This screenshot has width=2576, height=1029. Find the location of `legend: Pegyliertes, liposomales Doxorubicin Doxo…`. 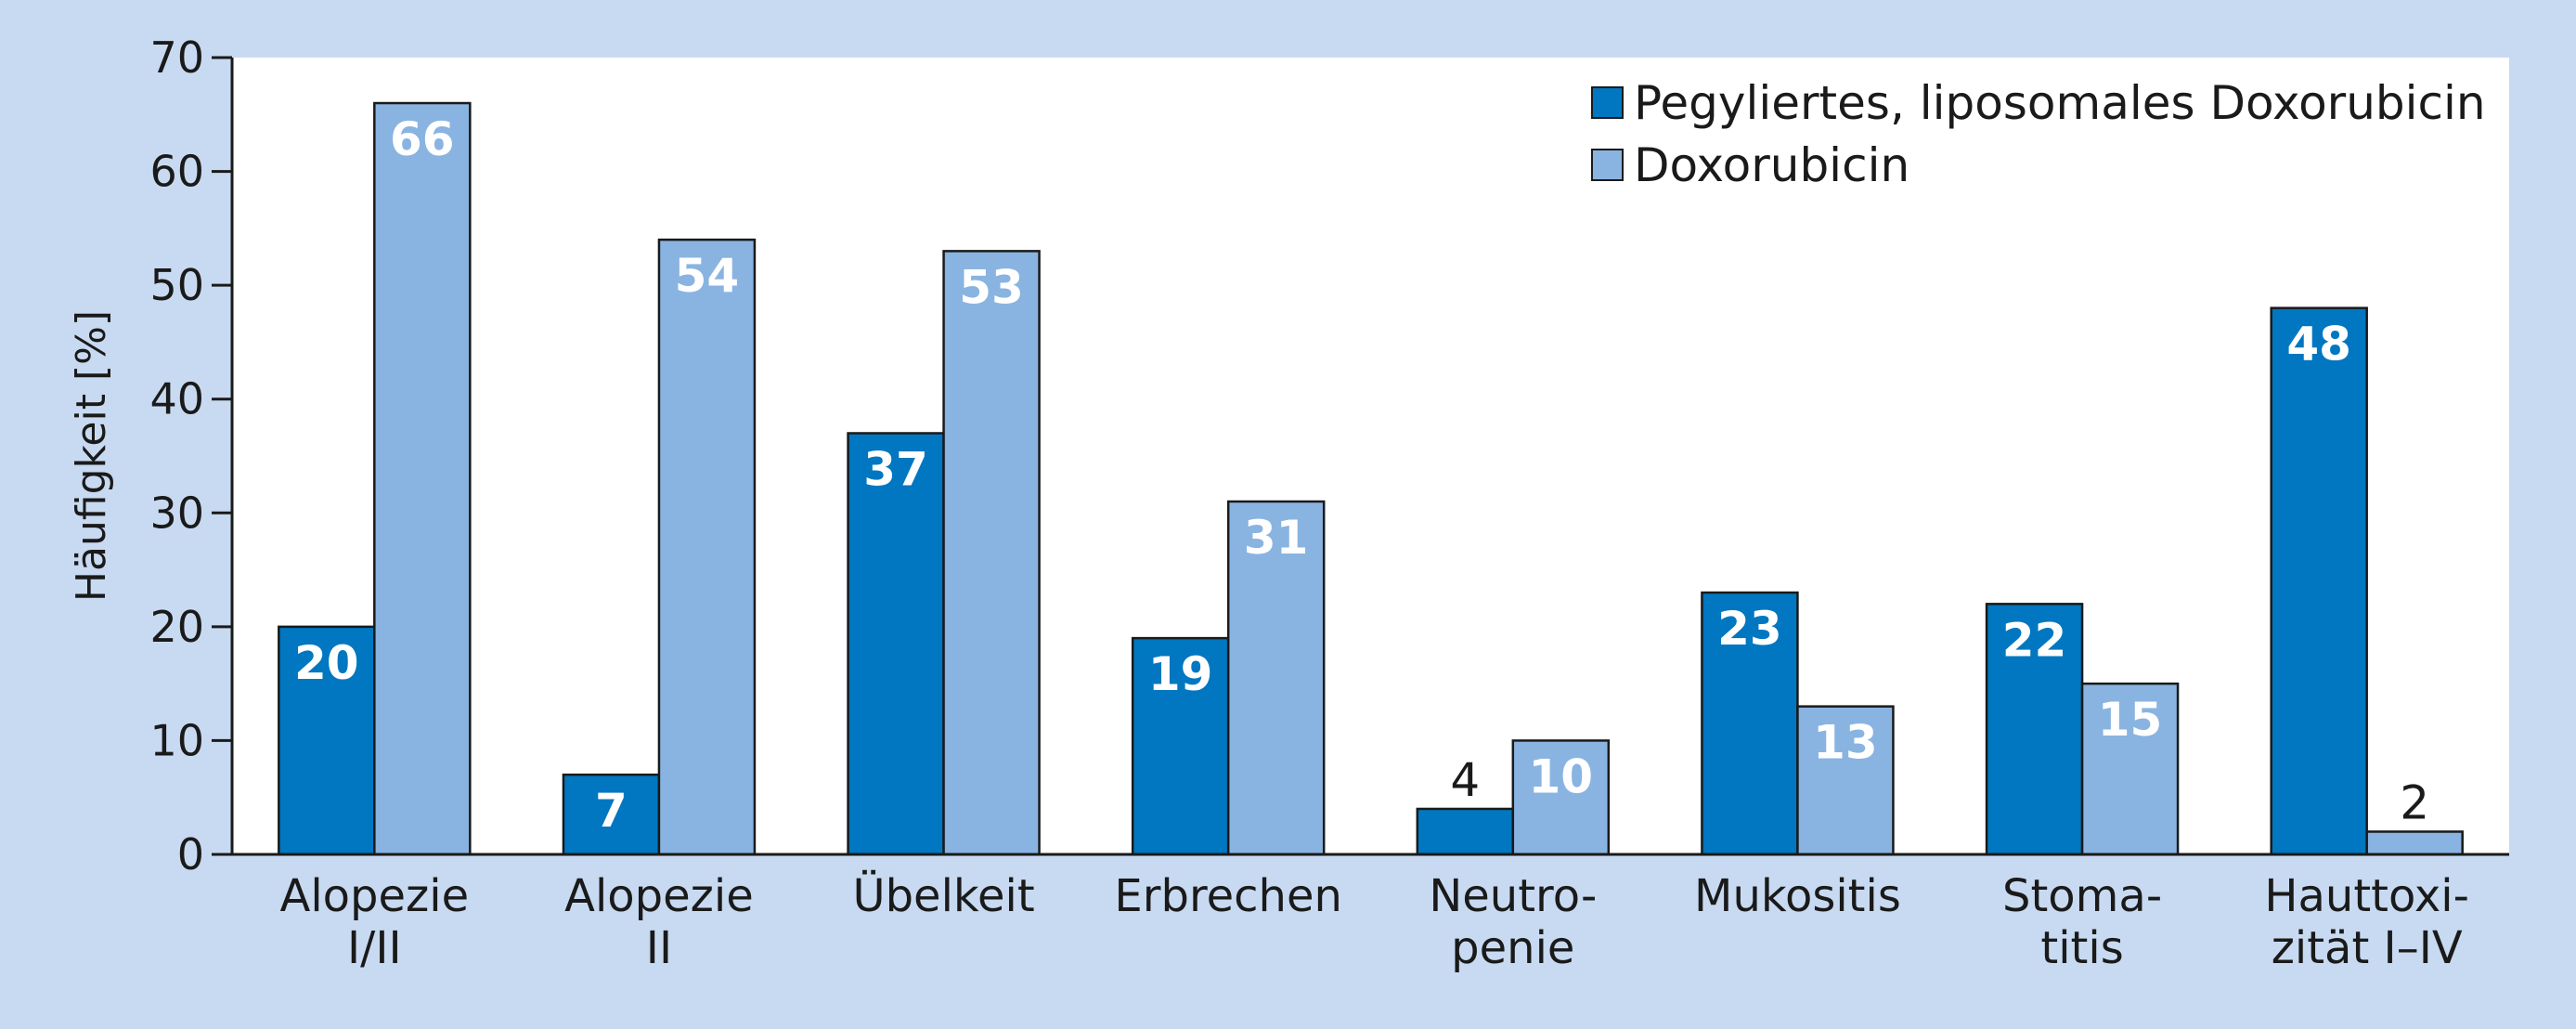

legend: Pegyliertes, liposomales Doxorubicin Doxo… is located at coordinates (2038, 134).